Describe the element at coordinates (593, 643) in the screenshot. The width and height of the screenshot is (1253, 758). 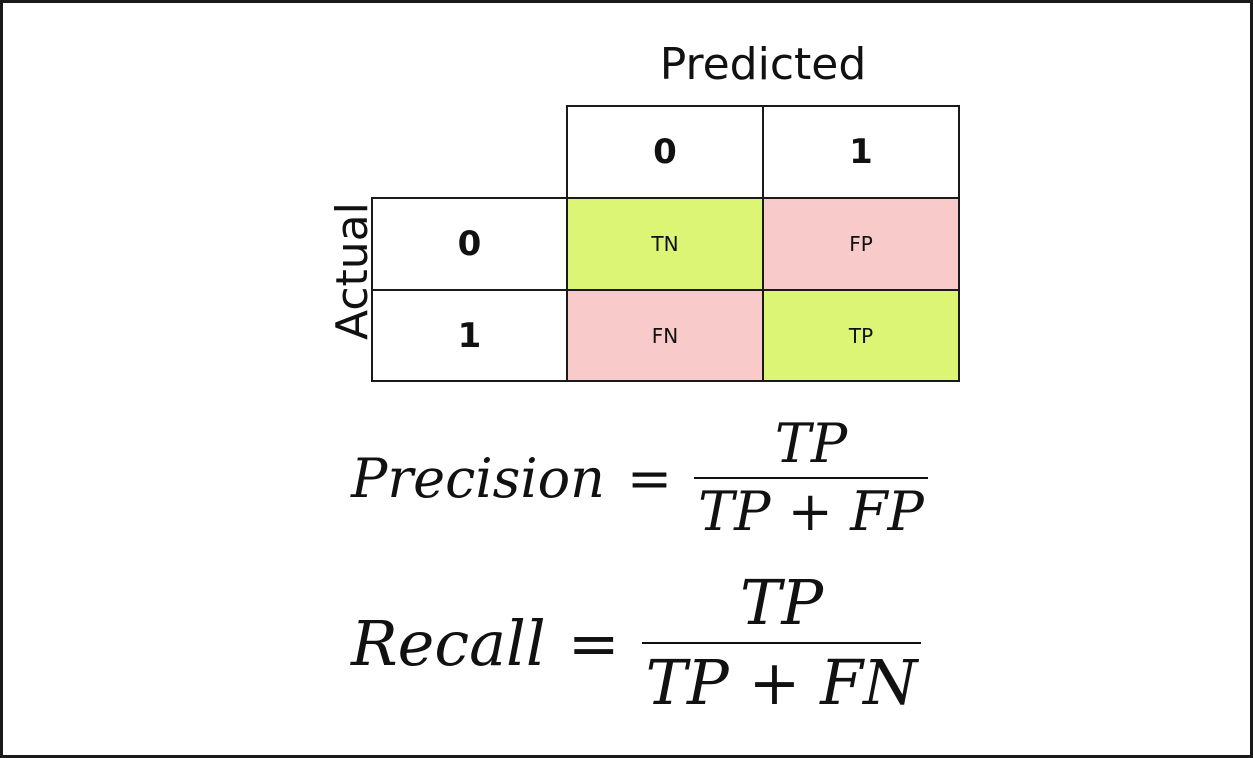
I see `recall-equals: =` at that location.